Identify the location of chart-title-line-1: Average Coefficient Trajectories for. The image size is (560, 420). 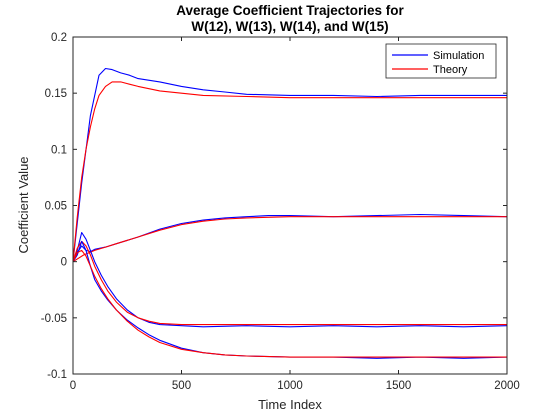
(290, 10).